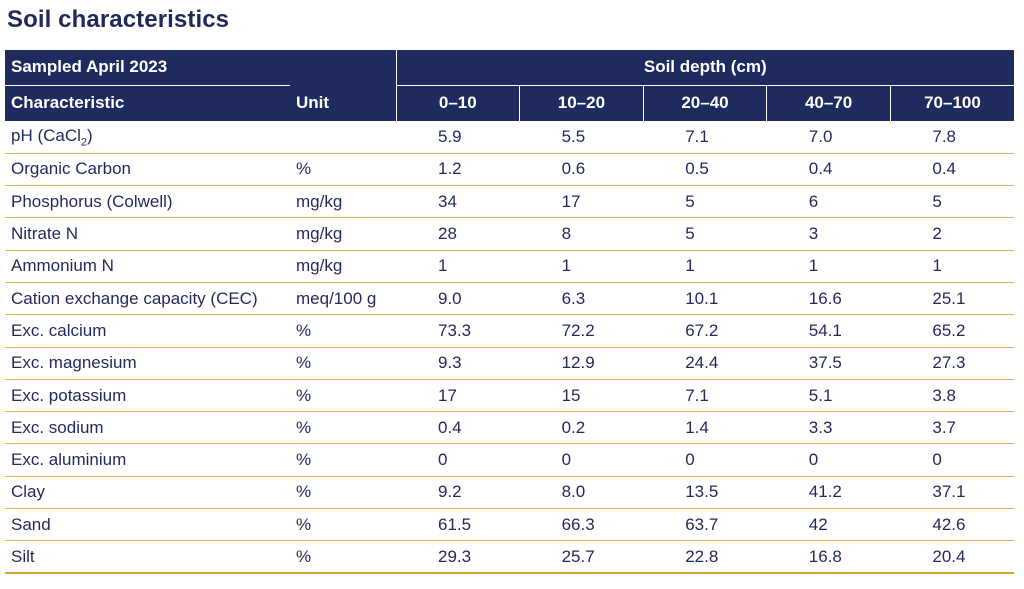  I want to click on table-row: Exc. sodium% 0.4 0.2 1.4 3.3 3.7, so click(510, 428).